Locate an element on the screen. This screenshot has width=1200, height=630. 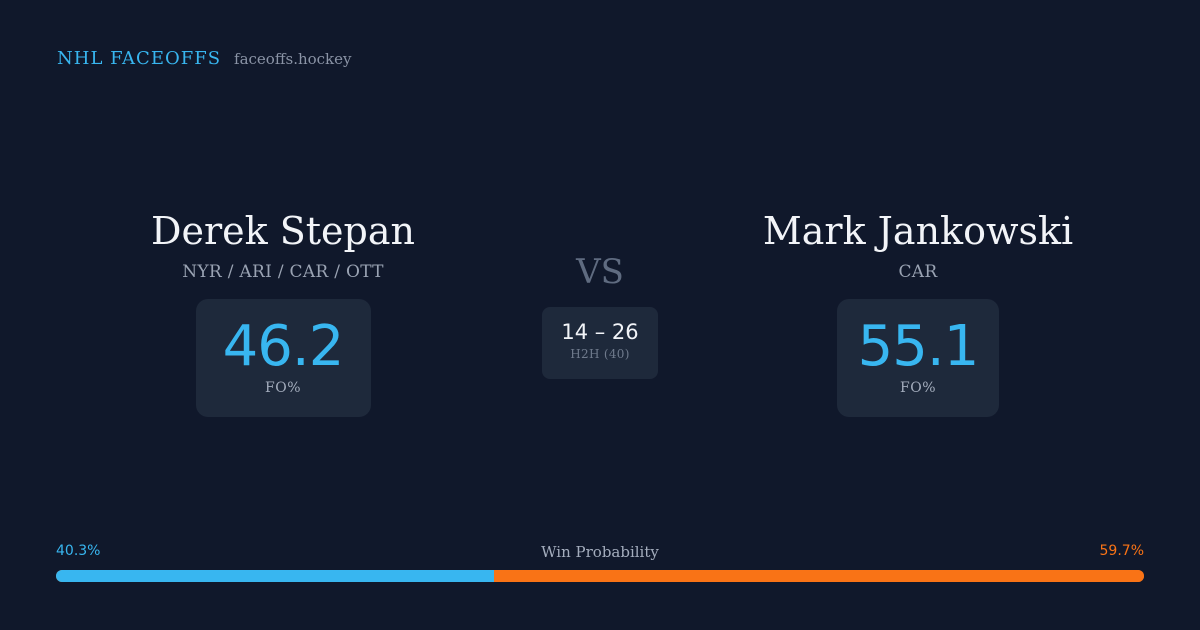
win-probability-right-value: 59.7% is located at coordinates (1121, 551).